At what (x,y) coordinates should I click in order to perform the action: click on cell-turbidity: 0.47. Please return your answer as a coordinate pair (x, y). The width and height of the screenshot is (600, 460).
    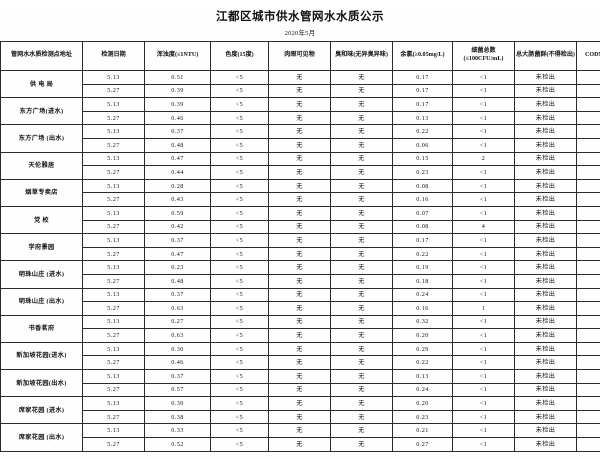
    Looking at the image, I should click on (178, 159).